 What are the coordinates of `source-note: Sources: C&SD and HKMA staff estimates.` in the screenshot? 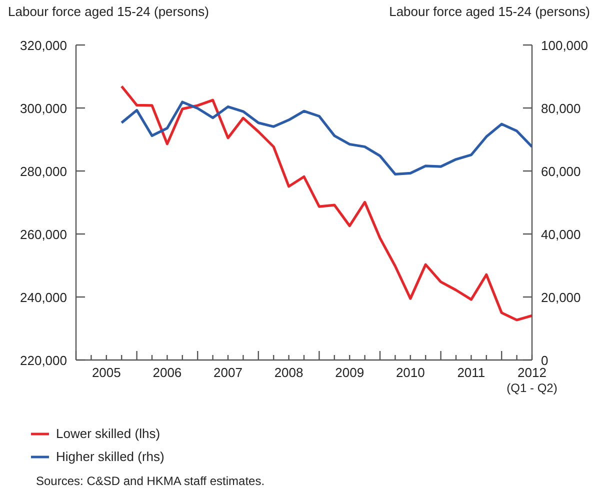 It's located at (150, 481).